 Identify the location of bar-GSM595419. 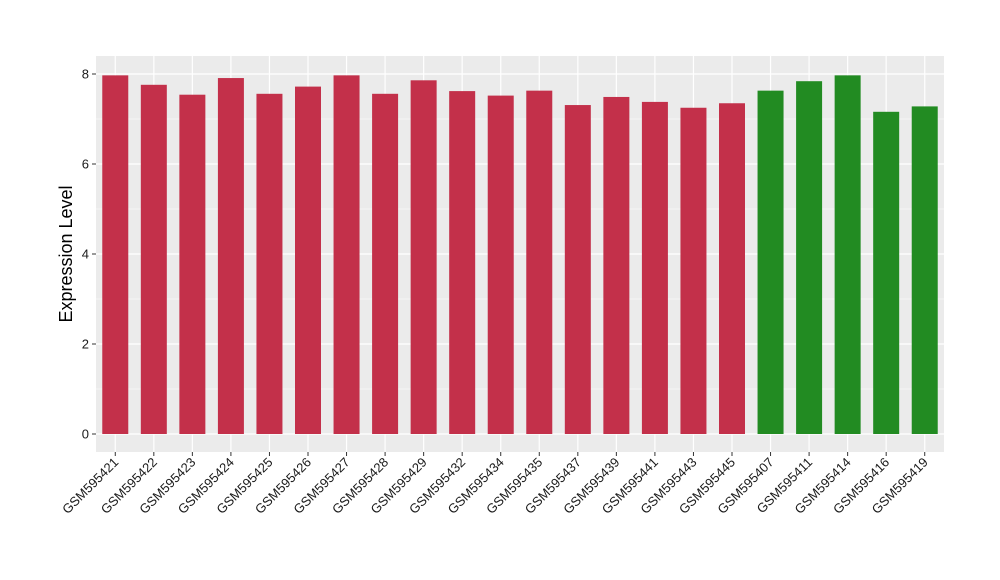
(924, 270).